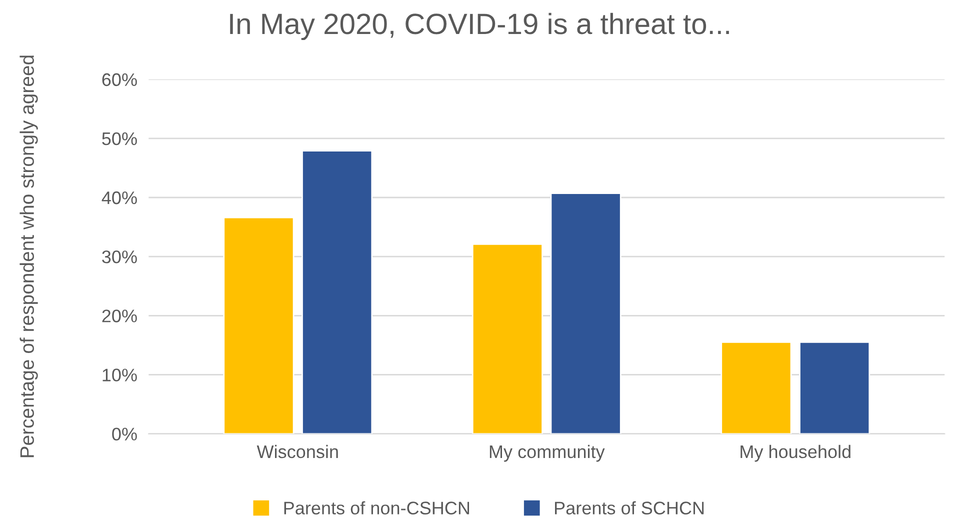  I want to click on x-tick-label: My household, so click(795, 453).